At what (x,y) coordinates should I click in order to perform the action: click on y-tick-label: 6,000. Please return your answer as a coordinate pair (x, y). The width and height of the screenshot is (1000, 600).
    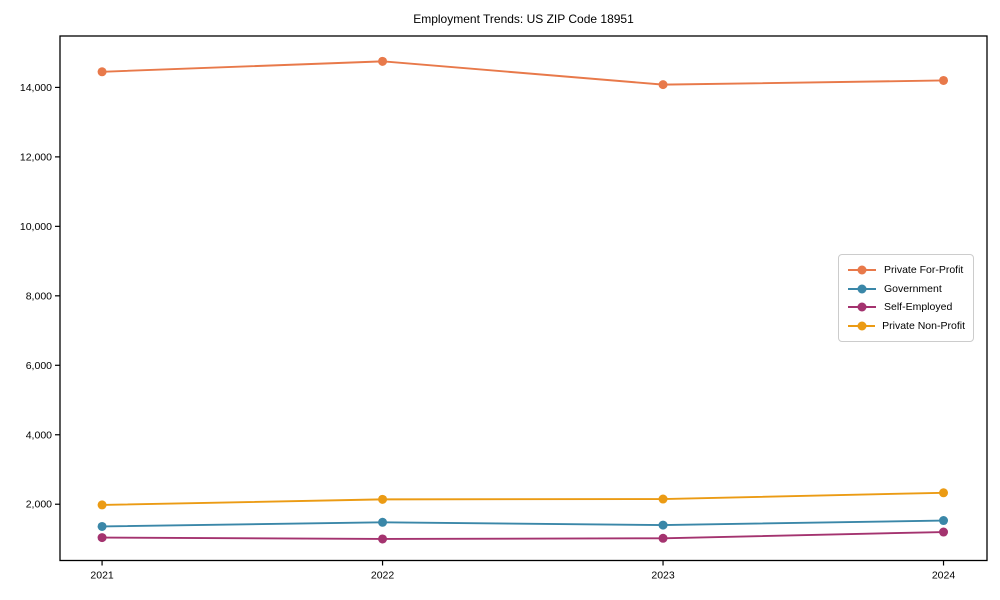
    Looking at the image, I should click on (39, 366).